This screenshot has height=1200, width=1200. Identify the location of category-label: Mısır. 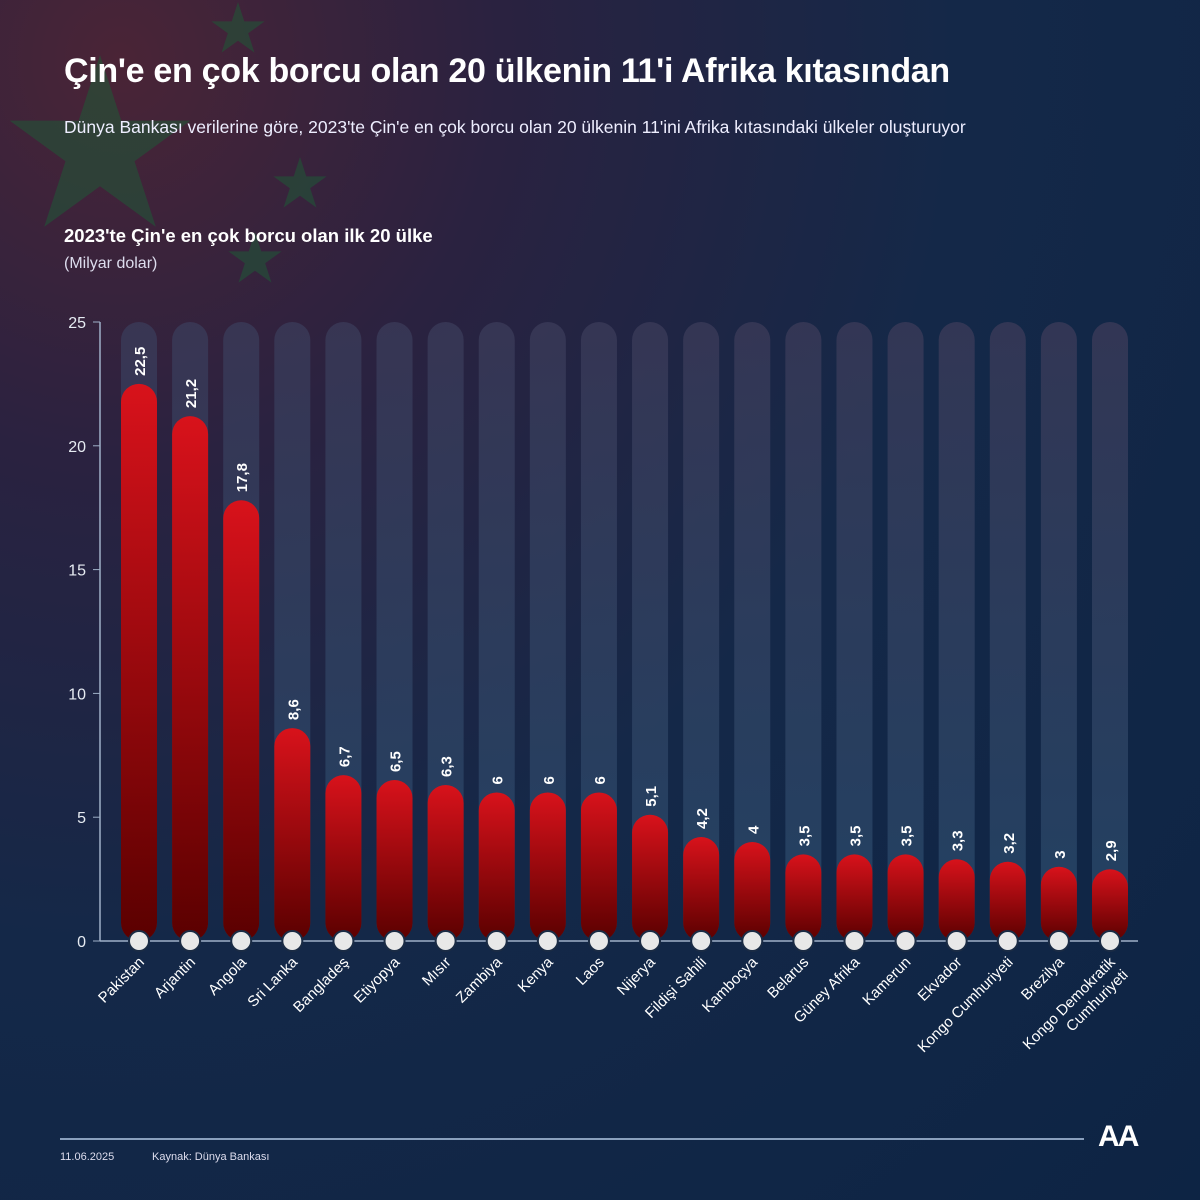
(437, 972).